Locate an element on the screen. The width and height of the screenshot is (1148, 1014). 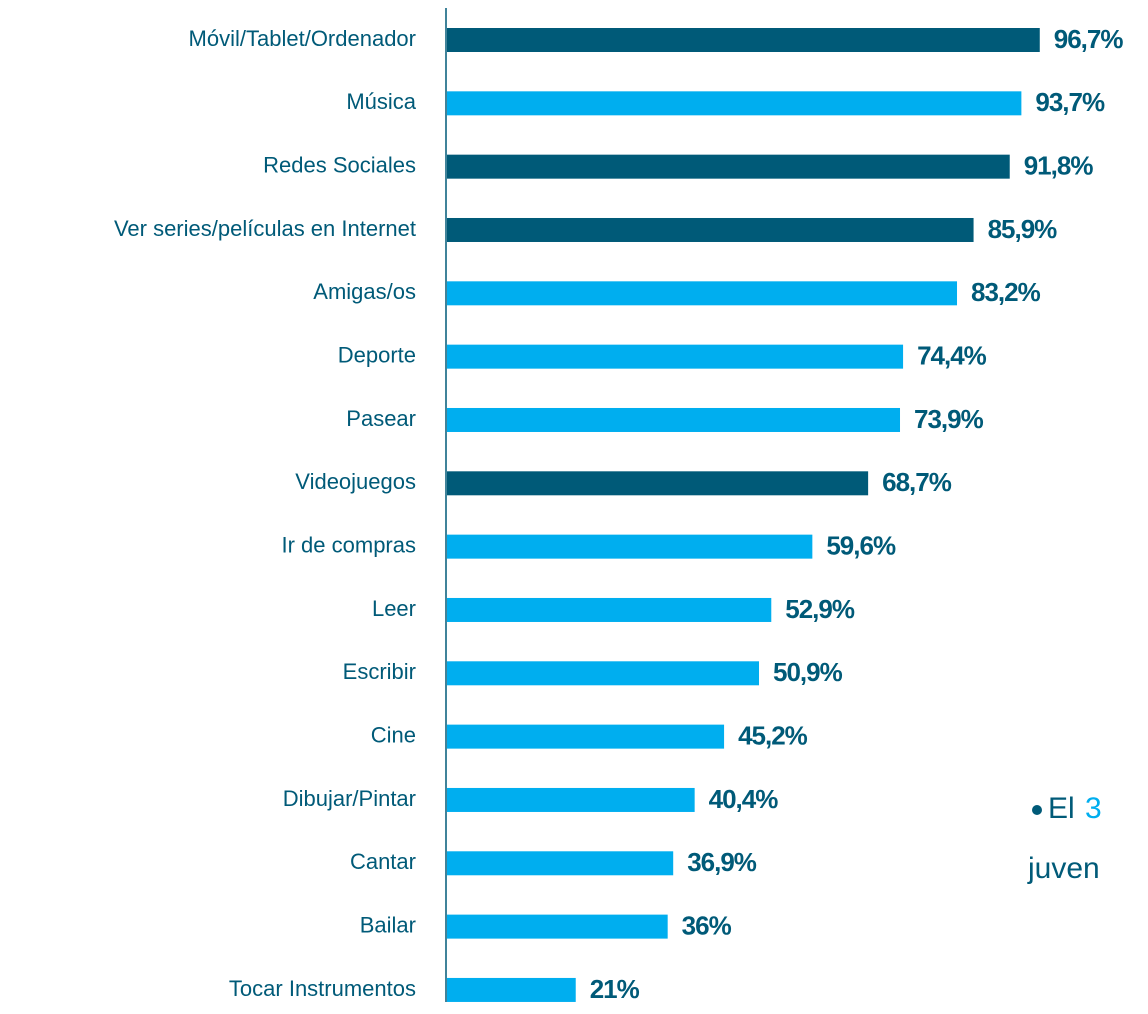
value-label: 40,4% is located at coordinates (744, 799).